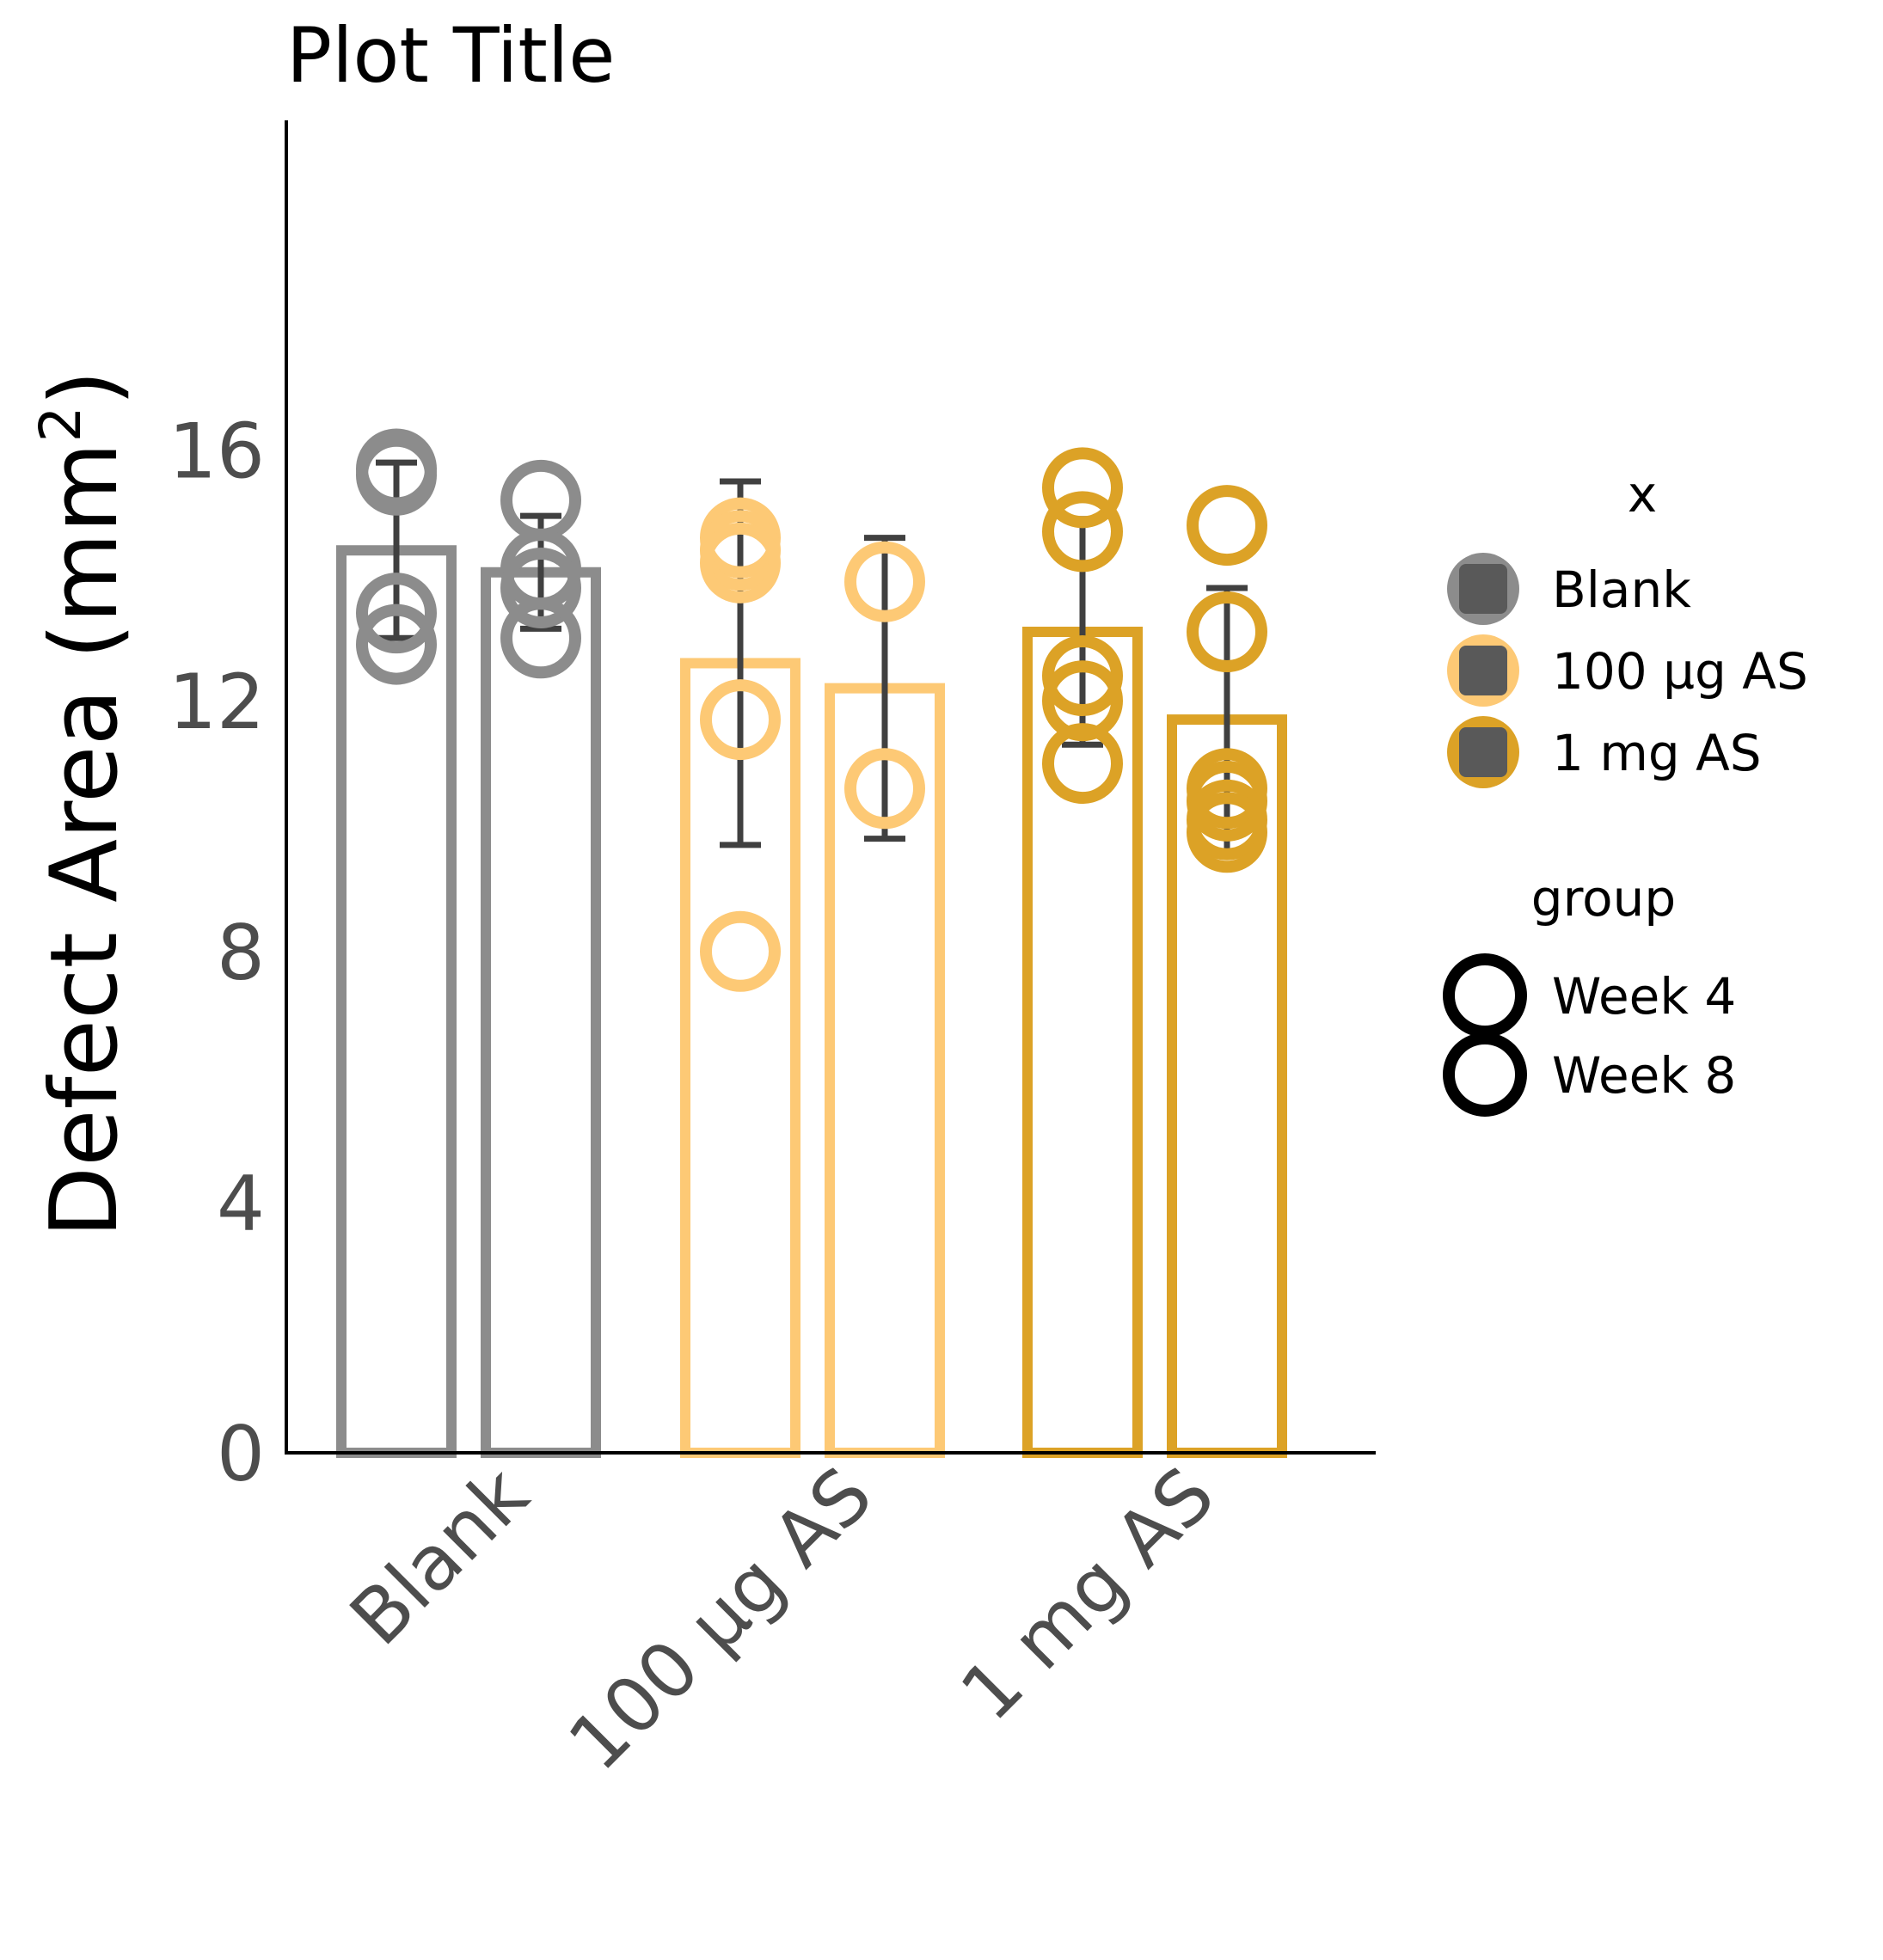  Describe the element at coordinates (1644, 1075) in the screenshot. I see `legend-label-week-8: Week 8` at that location.